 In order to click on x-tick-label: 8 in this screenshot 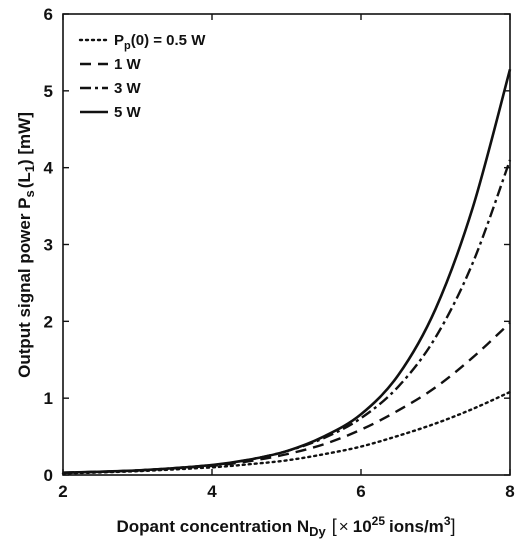, I will do `click(509, 491)`.